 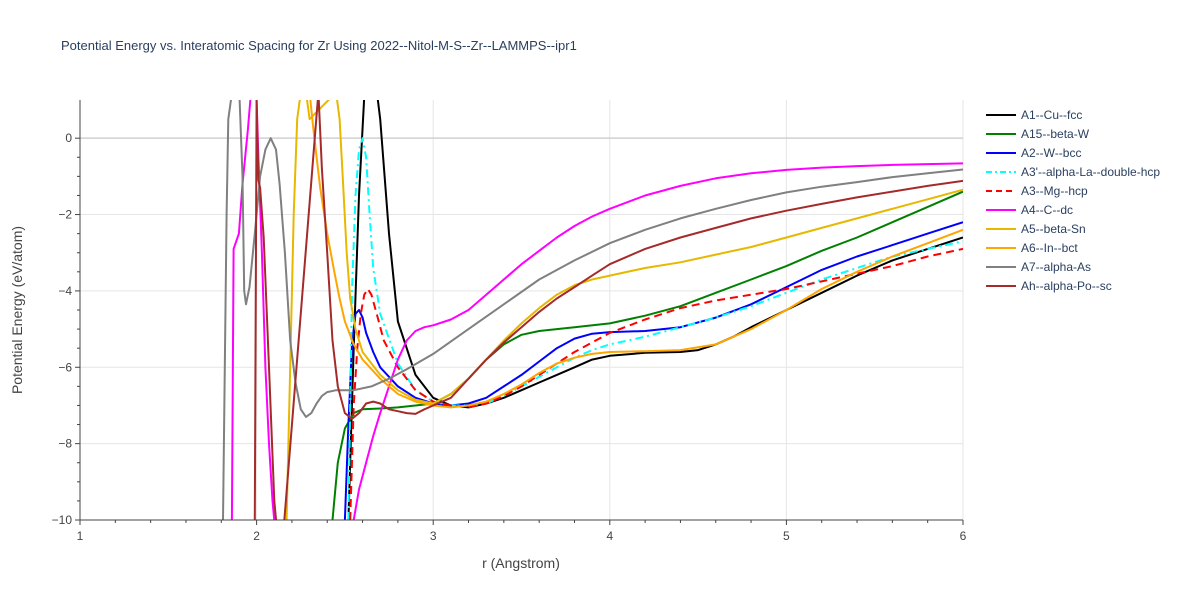 What do you see at coordinates (1051, 115) in the screenshot?
I see `legend-label-1: A1--Cu--fcc` at bounding box center [1051, 115].